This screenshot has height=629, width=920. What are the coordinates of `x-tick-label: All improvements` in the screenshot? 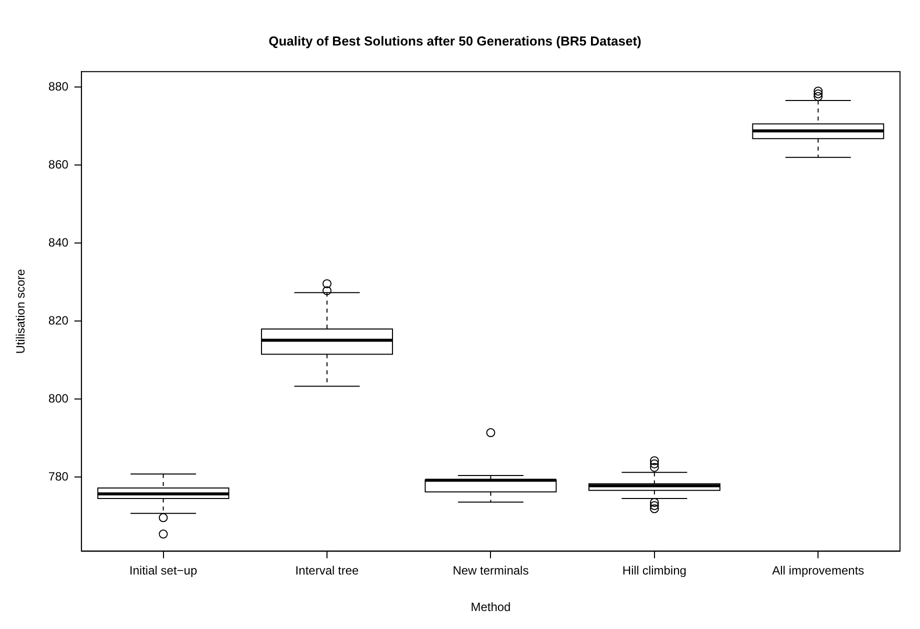 It's located at (818, 571).